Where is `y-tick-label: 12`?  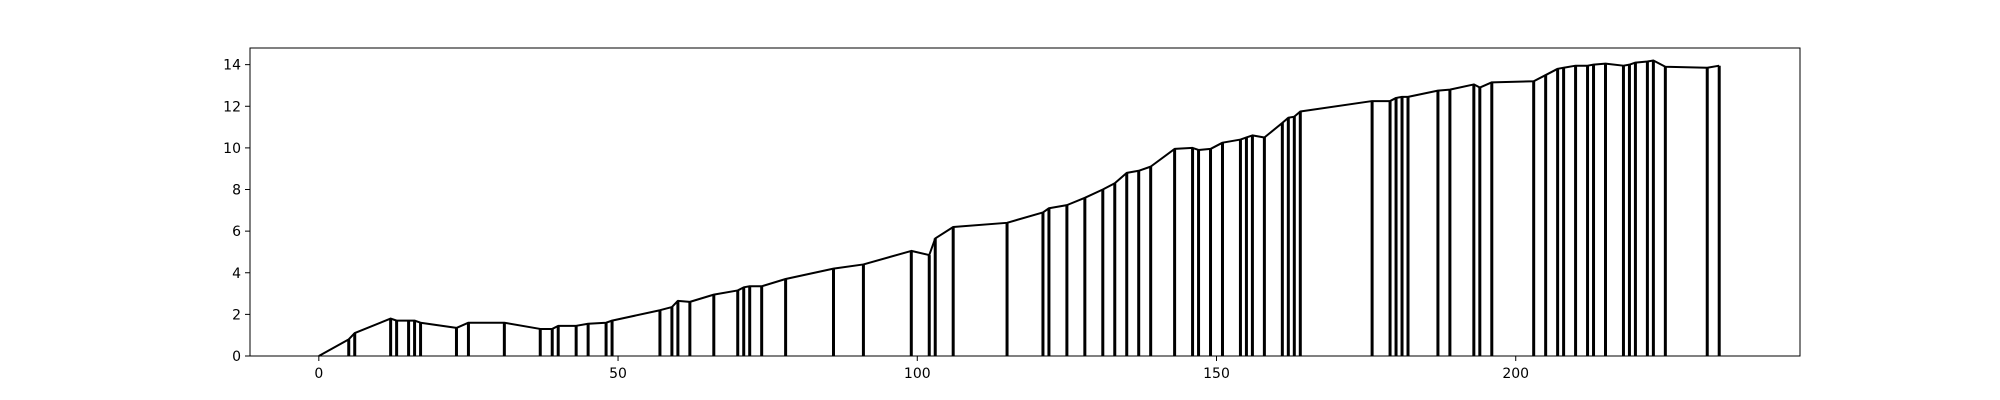 y-tick-label: 12 is located at coordinates (232, 107).